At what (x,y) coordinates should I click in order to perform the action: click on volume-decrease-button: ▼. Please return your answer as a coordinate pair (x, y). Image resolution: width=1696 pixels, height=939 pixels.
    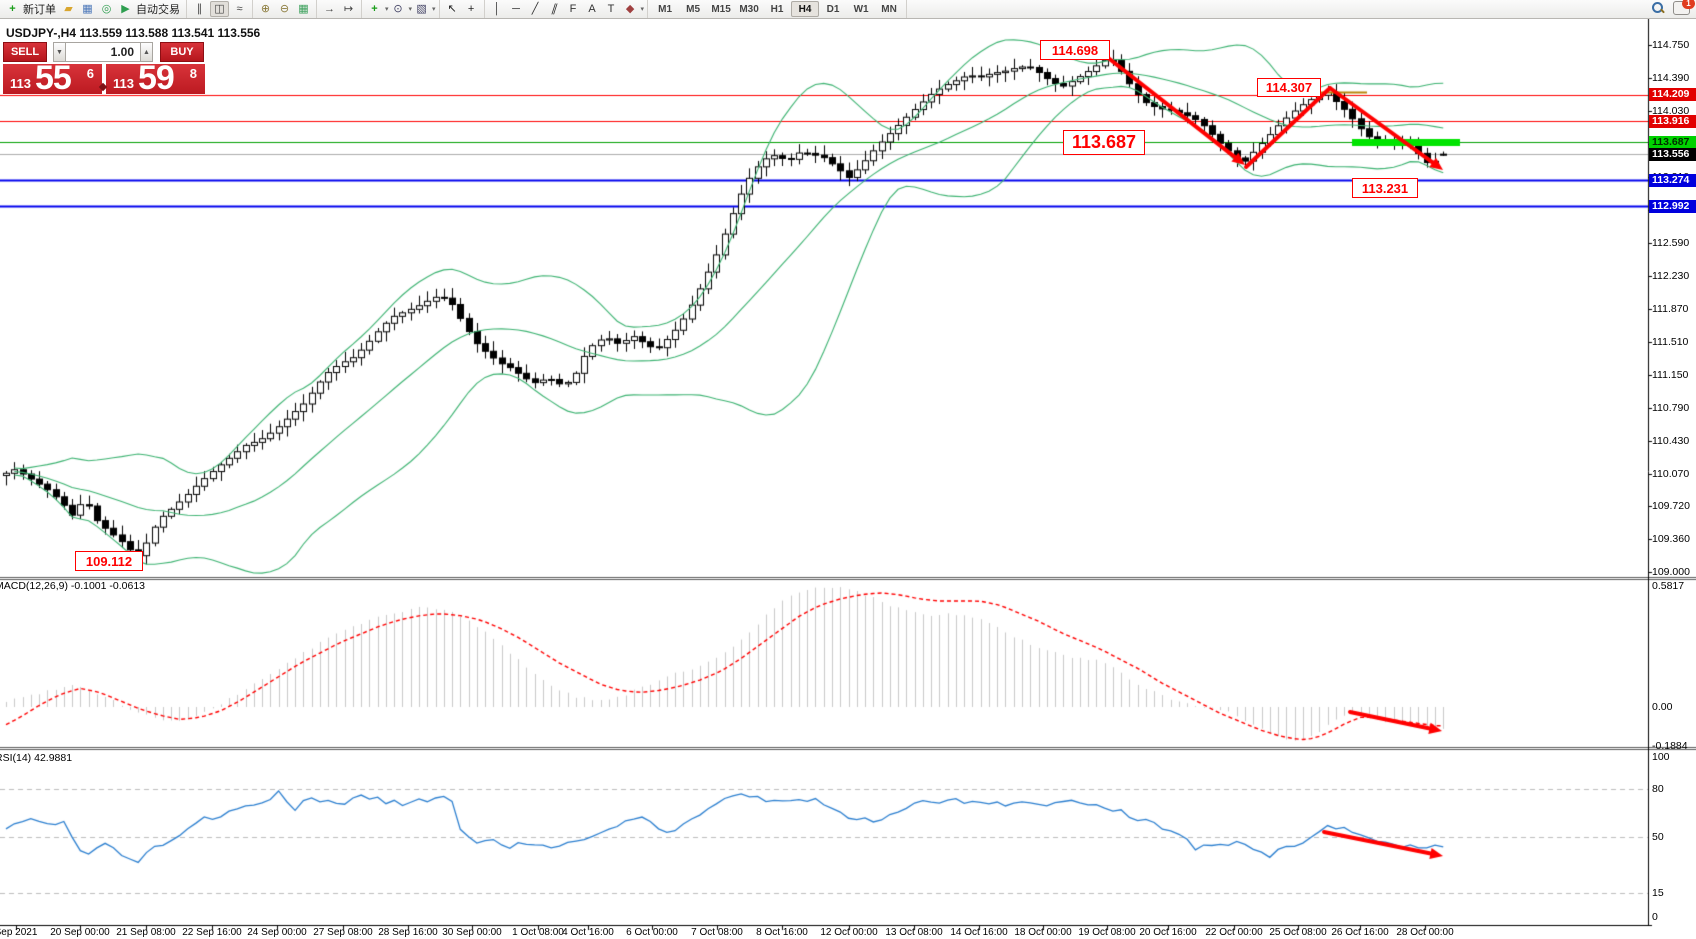
    Looking at the image, I should click on (59, 52).